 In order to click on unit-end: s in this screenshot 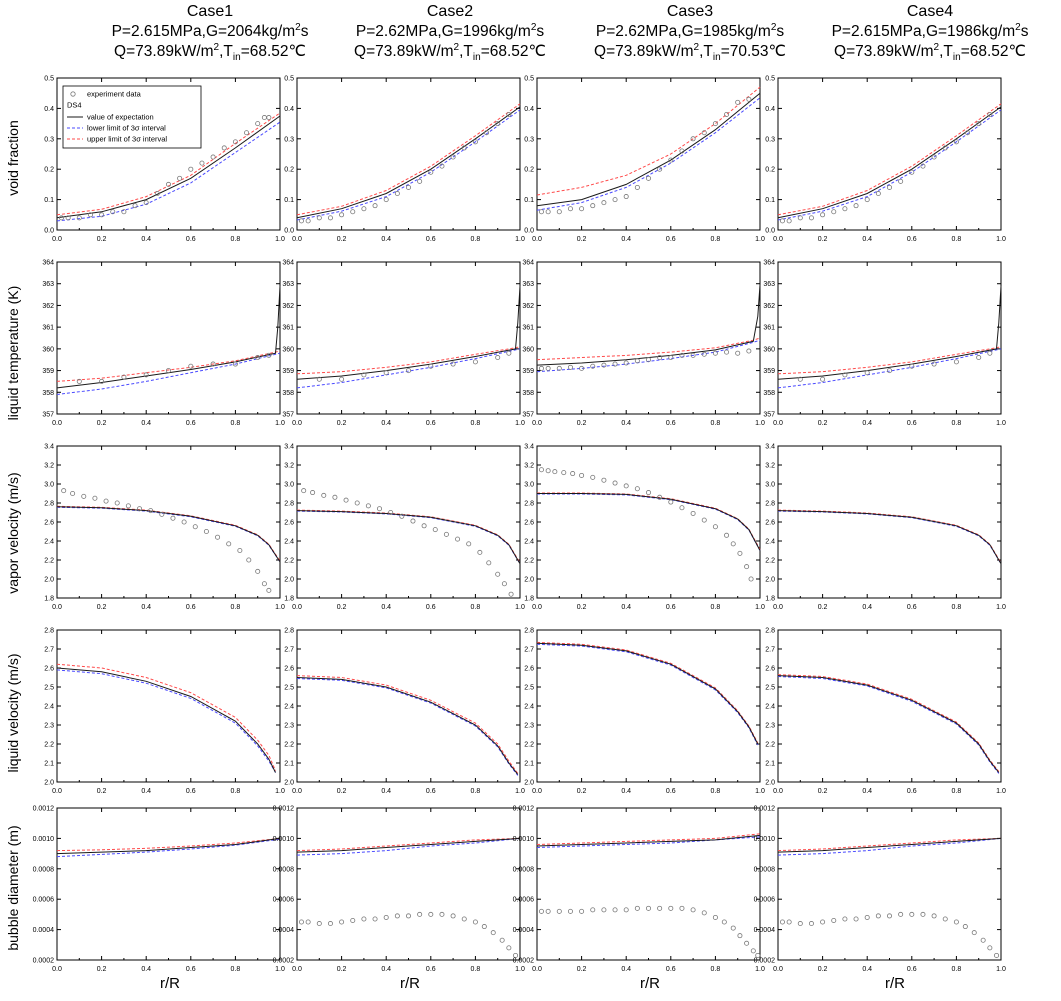, I will do `click(540, 31)`.